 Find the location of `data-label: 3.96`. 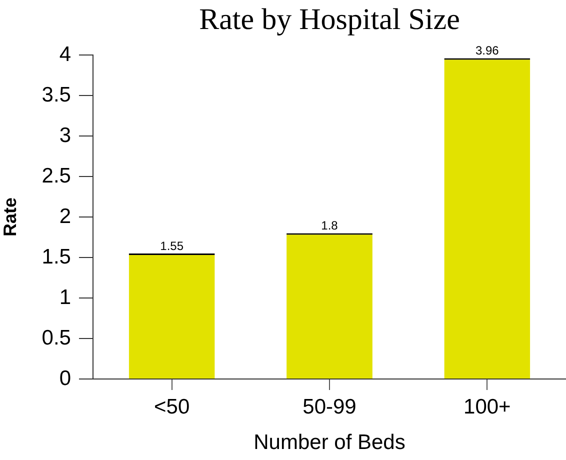

data-label: 3.96 is located at coordinates (487, 51).